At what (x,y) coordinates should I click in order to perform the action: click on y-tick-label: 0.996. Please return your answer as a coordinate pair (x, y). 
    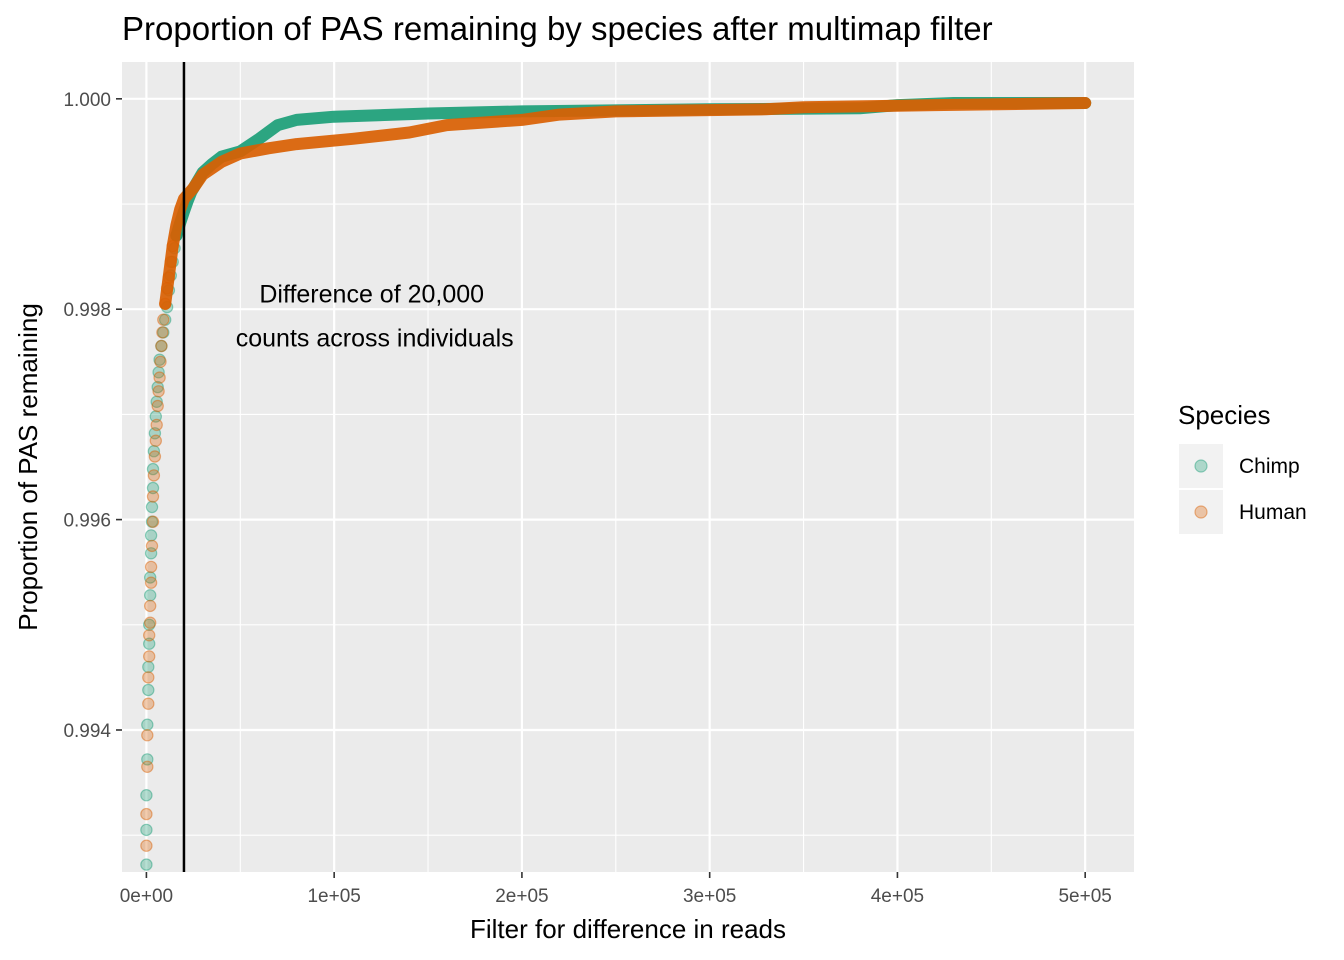
    Looking at the image, I should click on (87, 521).